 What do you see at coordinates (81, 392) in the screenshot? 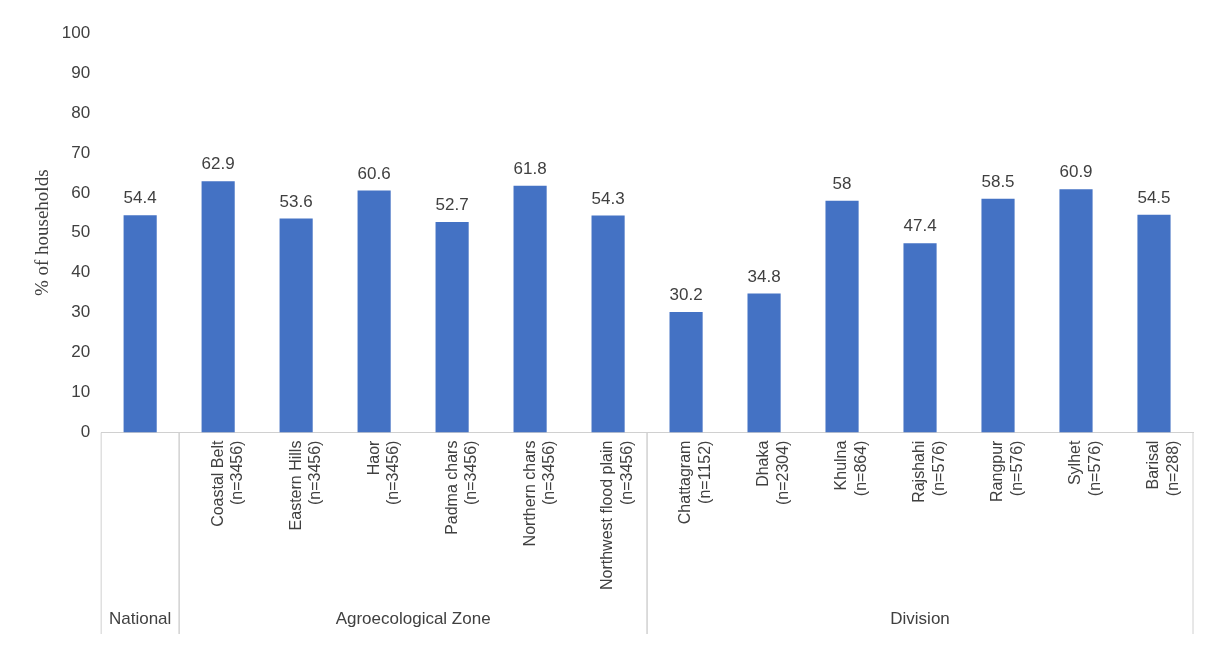
I see `y-tick-label: 10` at bounding box center [81, 392].